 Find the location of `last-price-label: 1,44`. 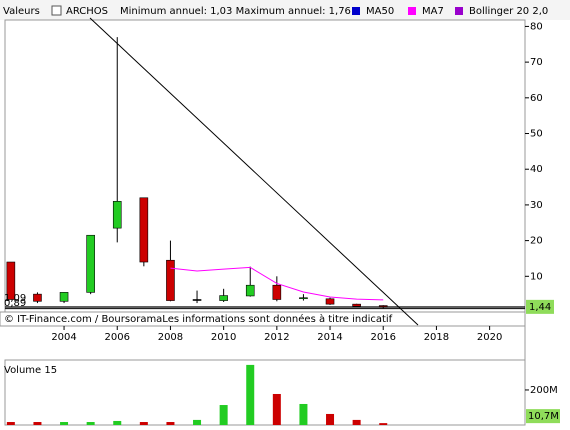

last-price-label: 1,44 is located at coordinates (540, 307).